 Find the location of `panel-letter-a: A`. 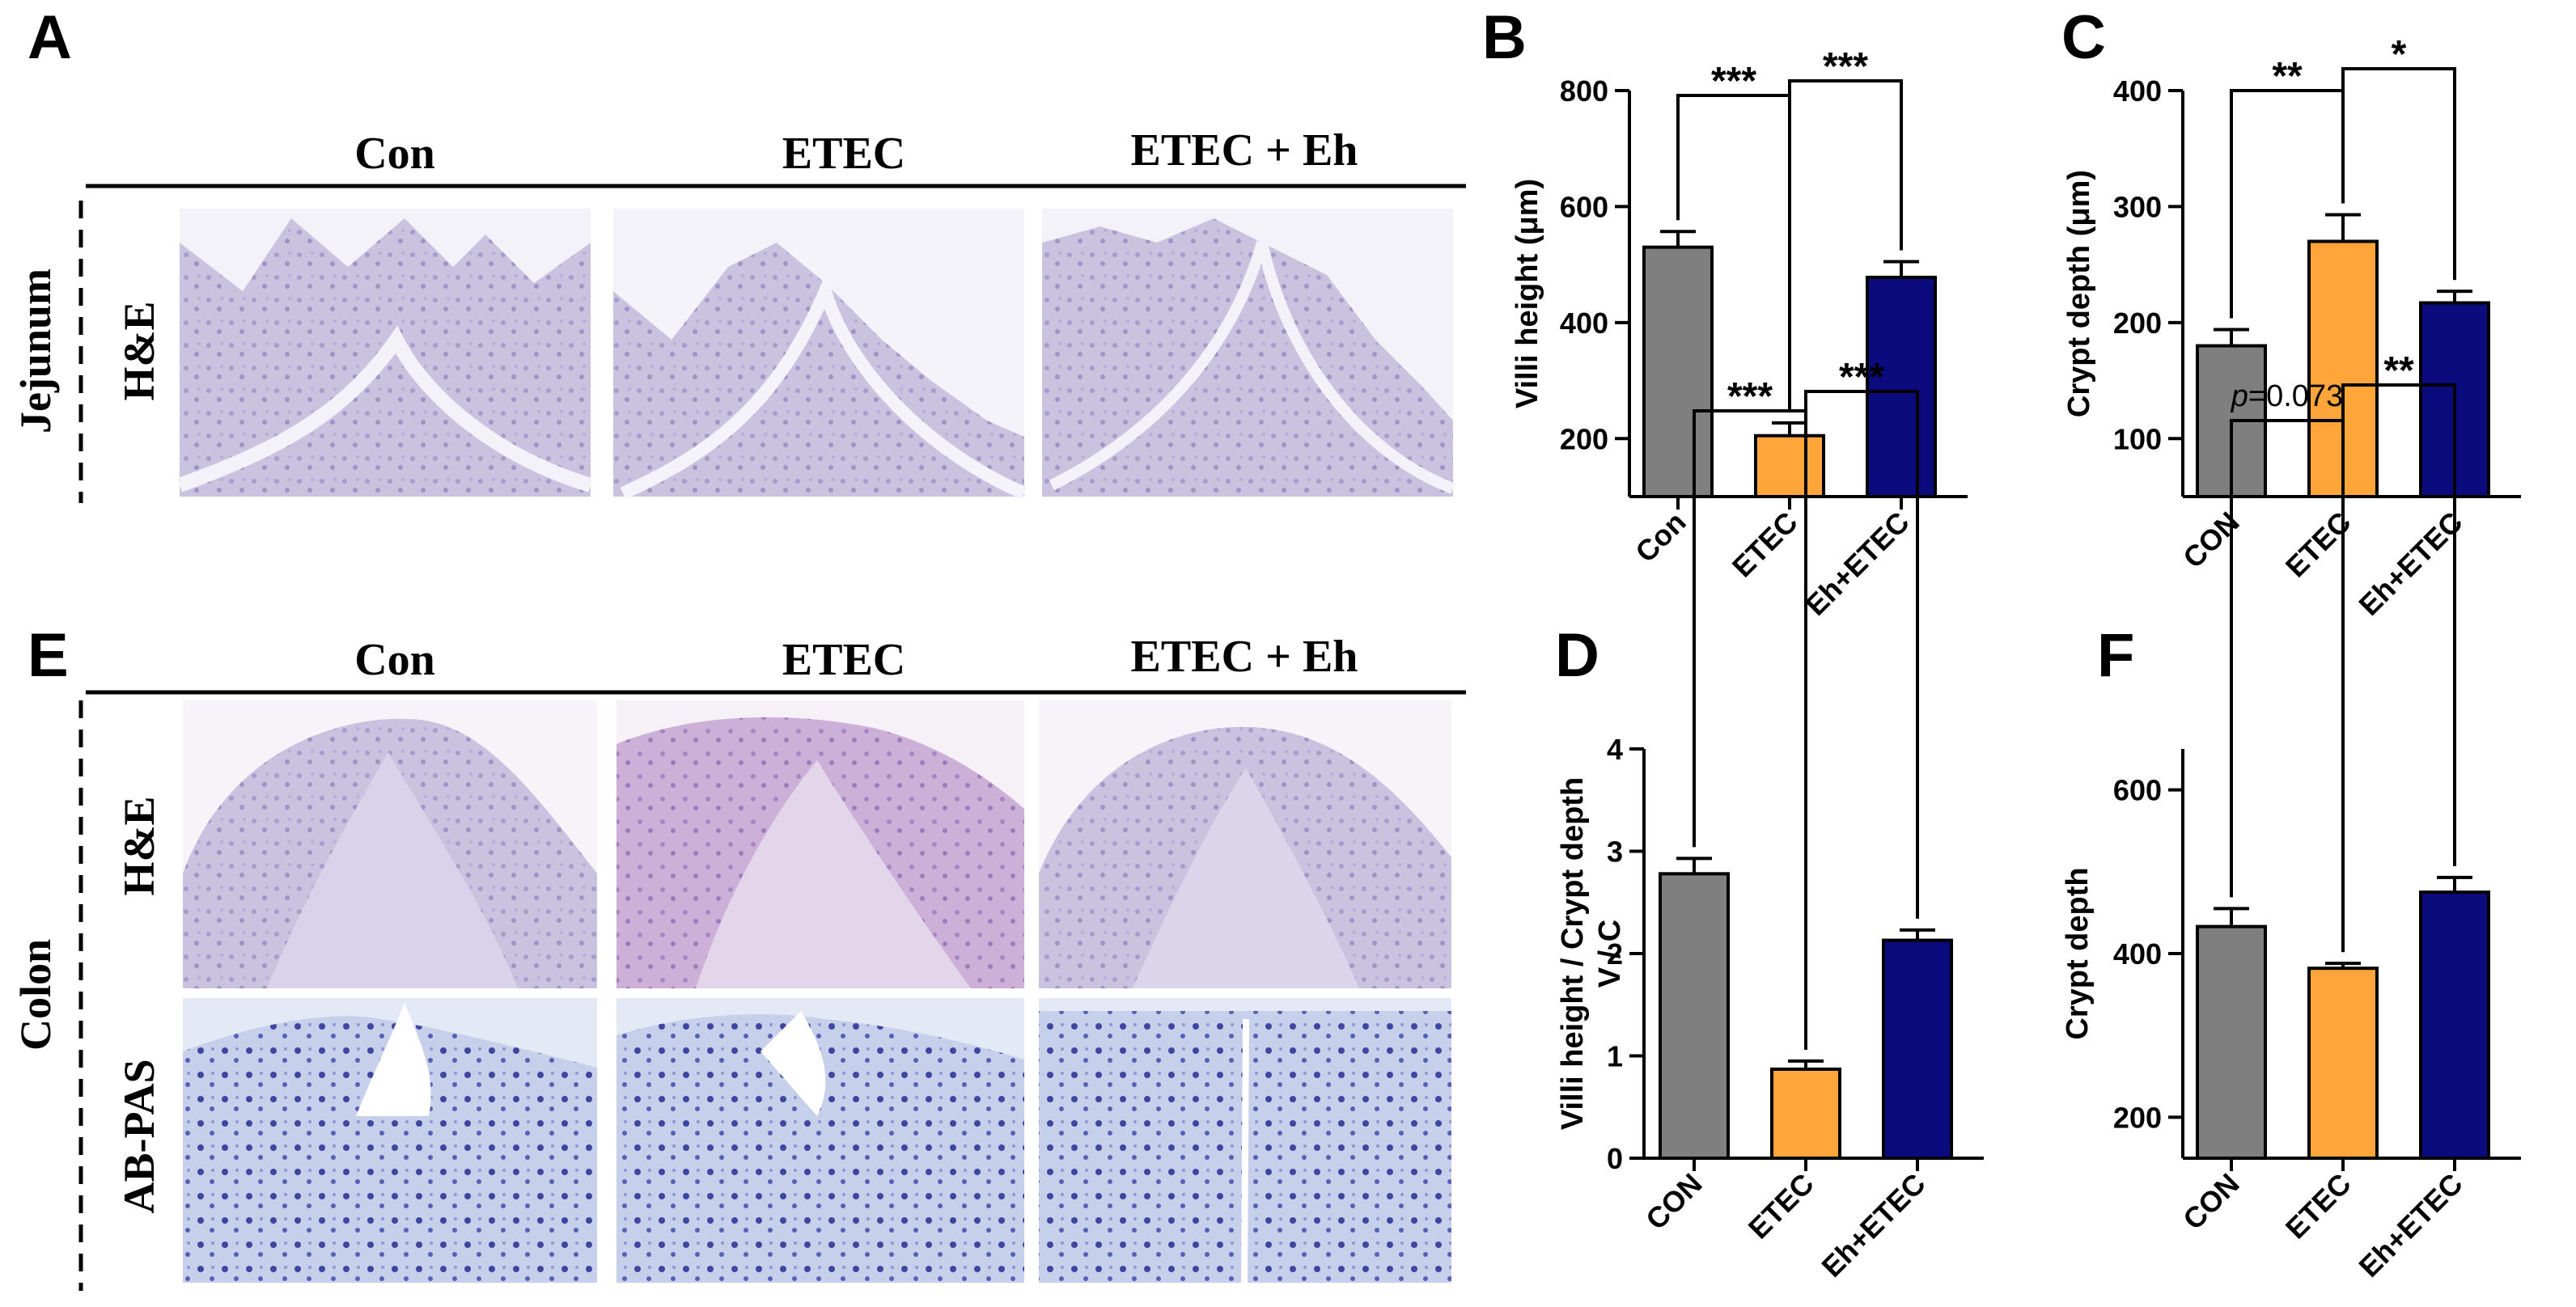

panel-letter-a: A is located at coordinates (50, 37).